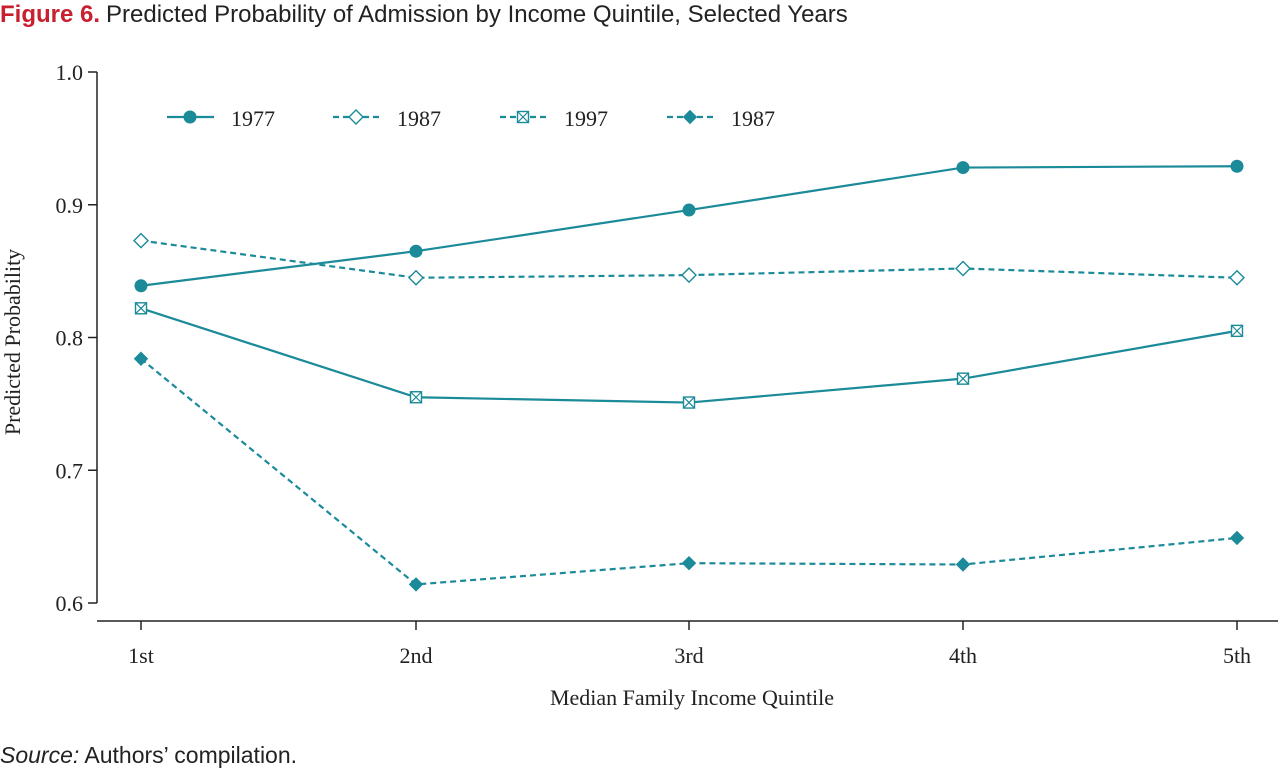  I want to click on legend-item-1: 1977, so click(221, 118).